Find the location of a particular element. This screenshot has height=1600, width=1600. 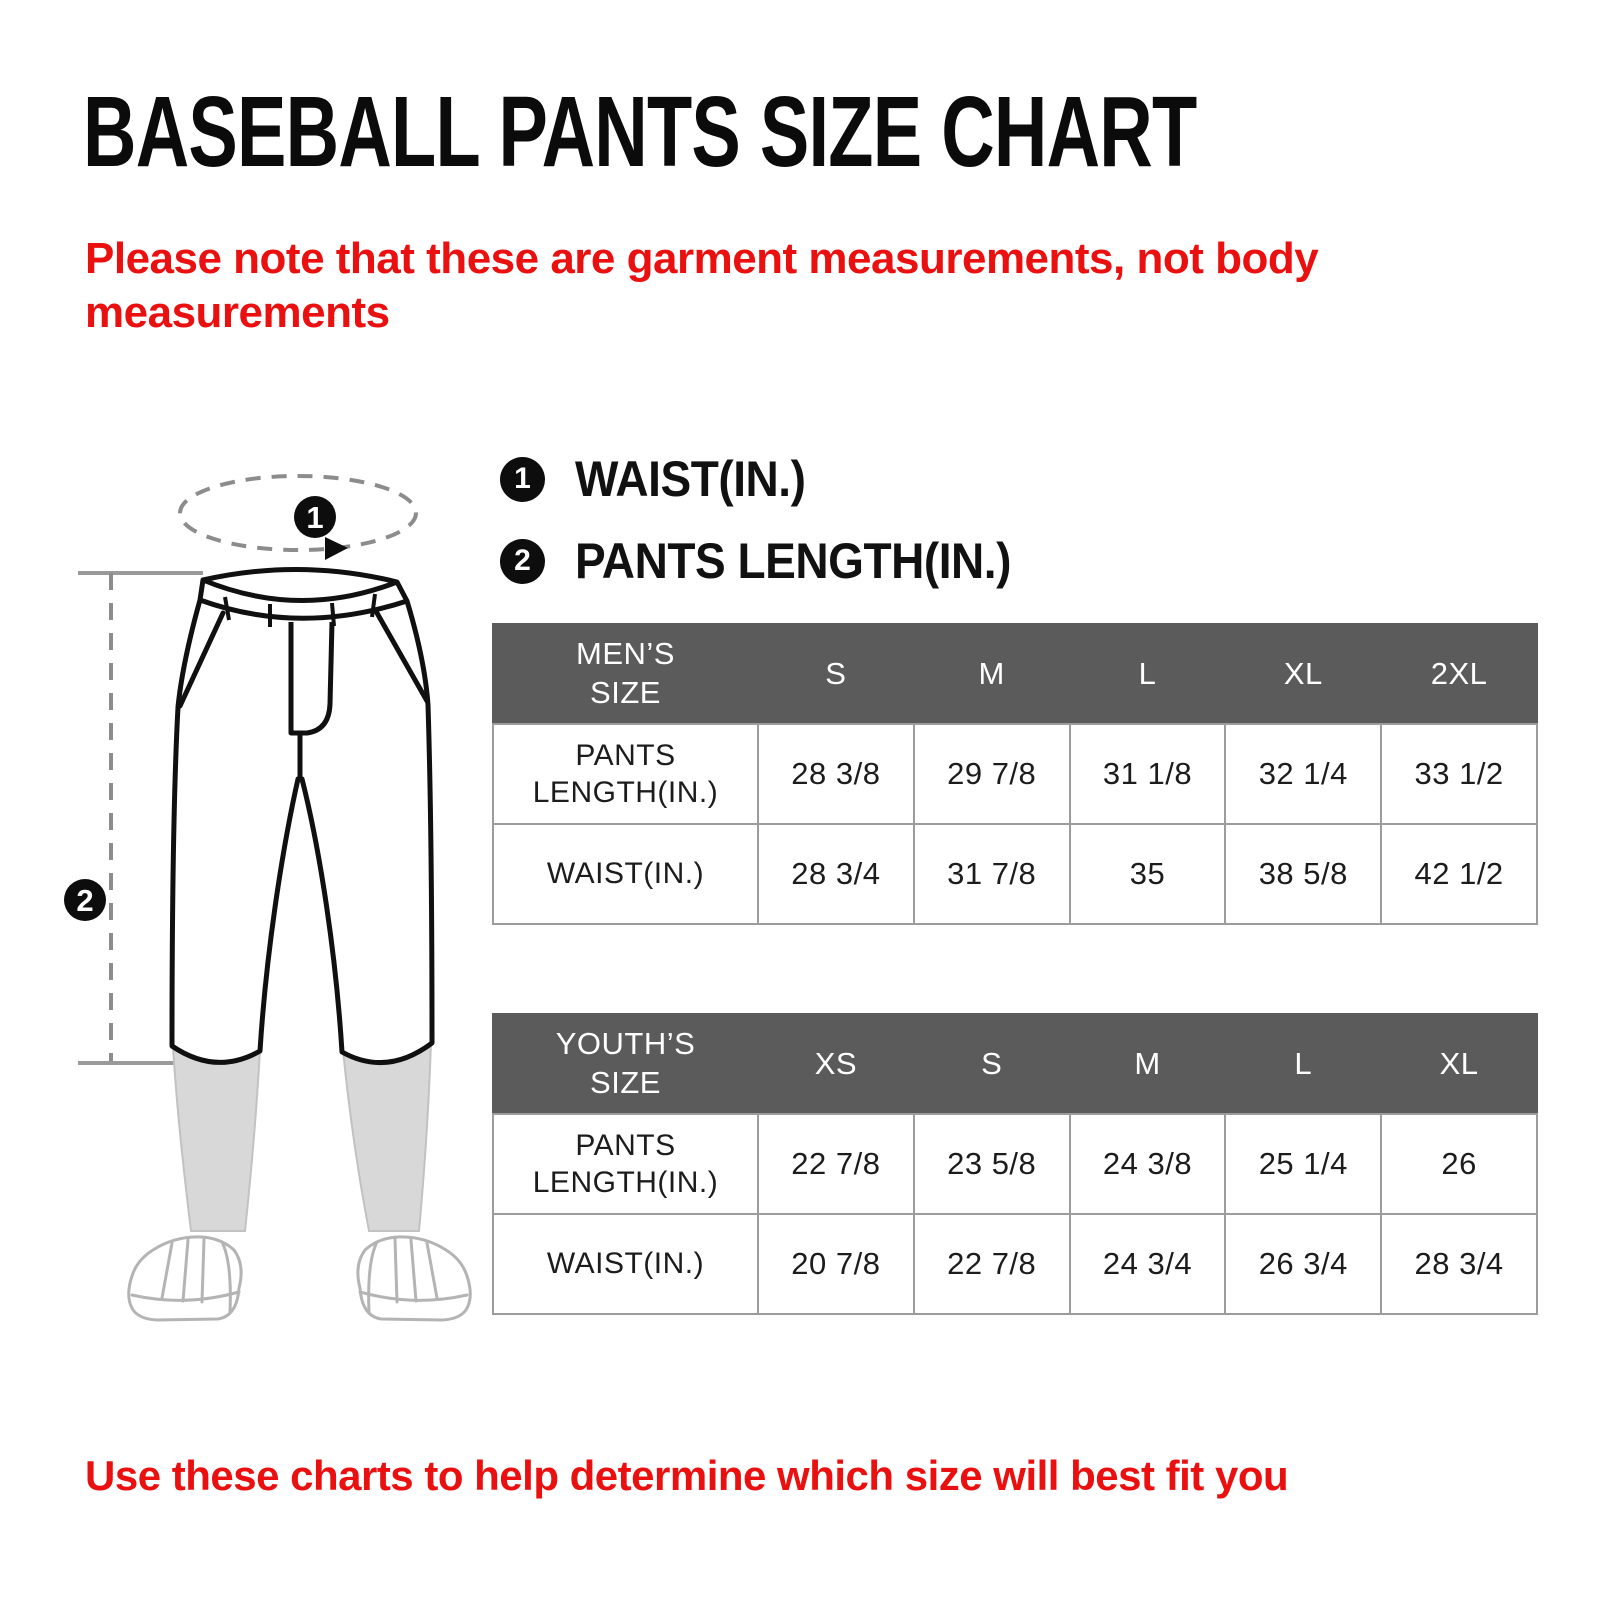

diagram-marker-1-badge: 1 is located at coordinates (315, 517).